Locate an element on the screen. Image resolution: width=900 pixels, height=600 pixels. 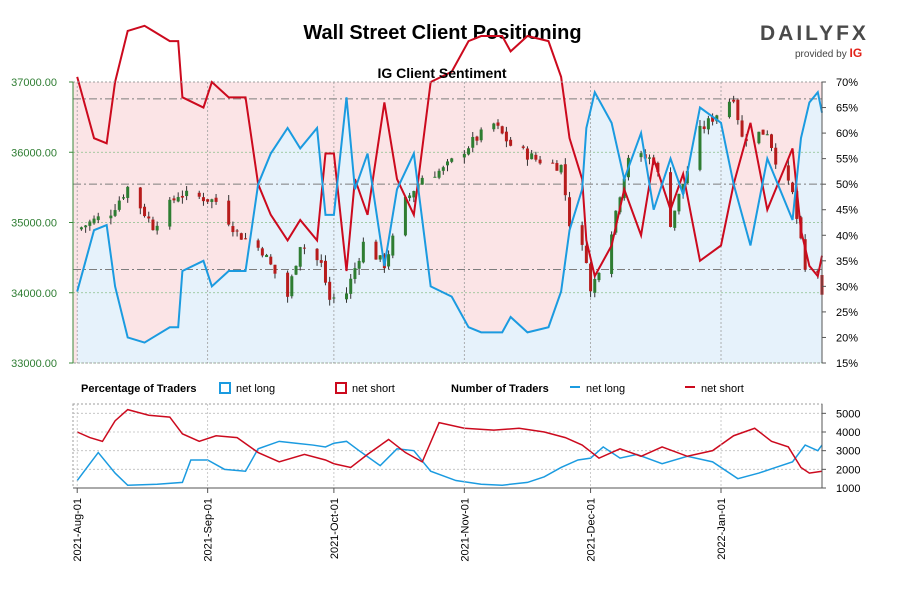
brand-logo: DAILYFX provided by IG is located at coordinates (815, 41).